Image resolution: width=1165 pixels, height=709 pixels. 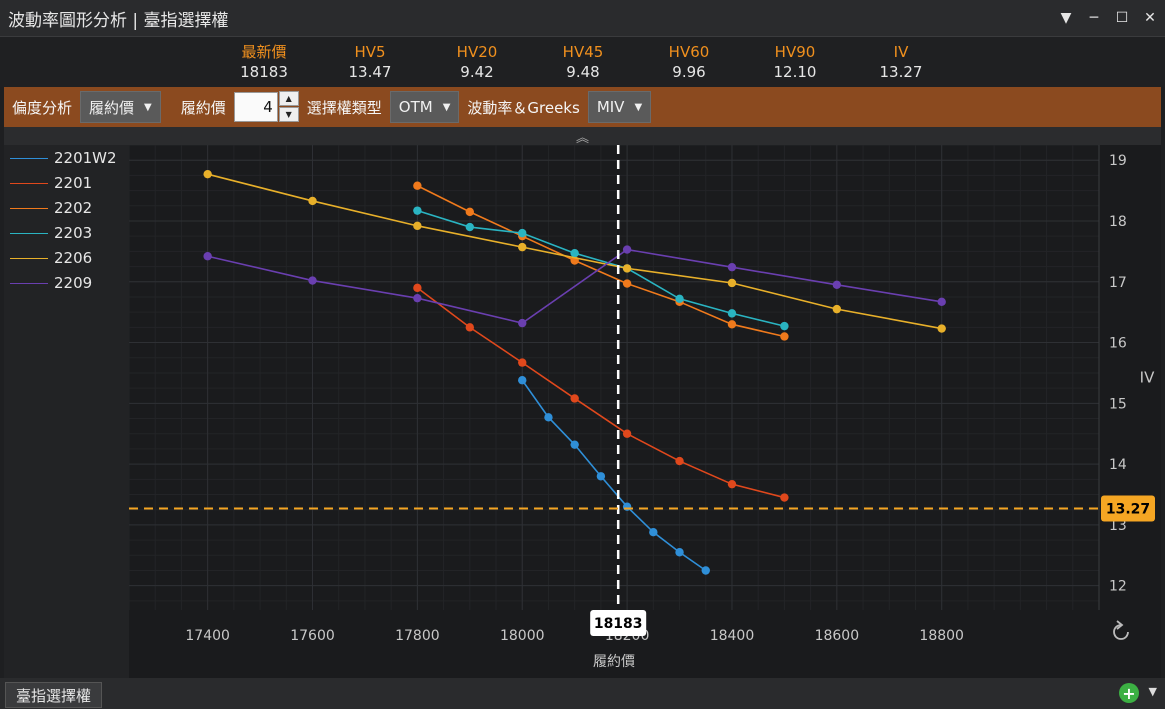 I want to click on double-chevron-up-icon: ︽, so click(x=583, y=138).